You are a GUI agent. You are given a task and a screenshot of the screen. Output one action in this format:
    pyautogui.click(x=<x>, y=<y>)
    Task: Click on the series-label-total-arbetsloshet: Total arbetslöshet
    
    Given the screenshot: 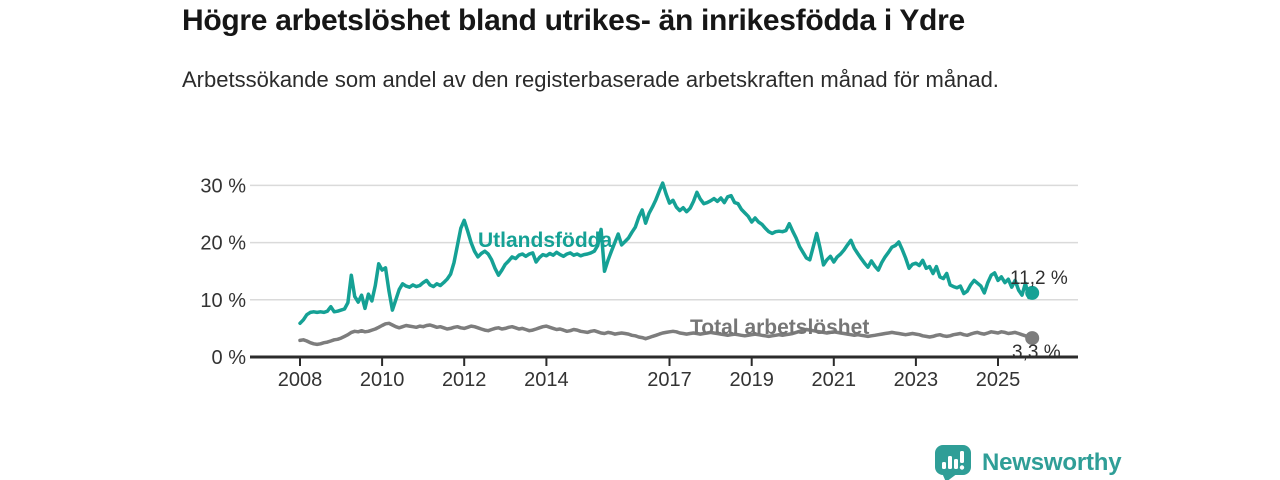 What is the action you would take?
    pyautogui.click(x=779, y=327)
    